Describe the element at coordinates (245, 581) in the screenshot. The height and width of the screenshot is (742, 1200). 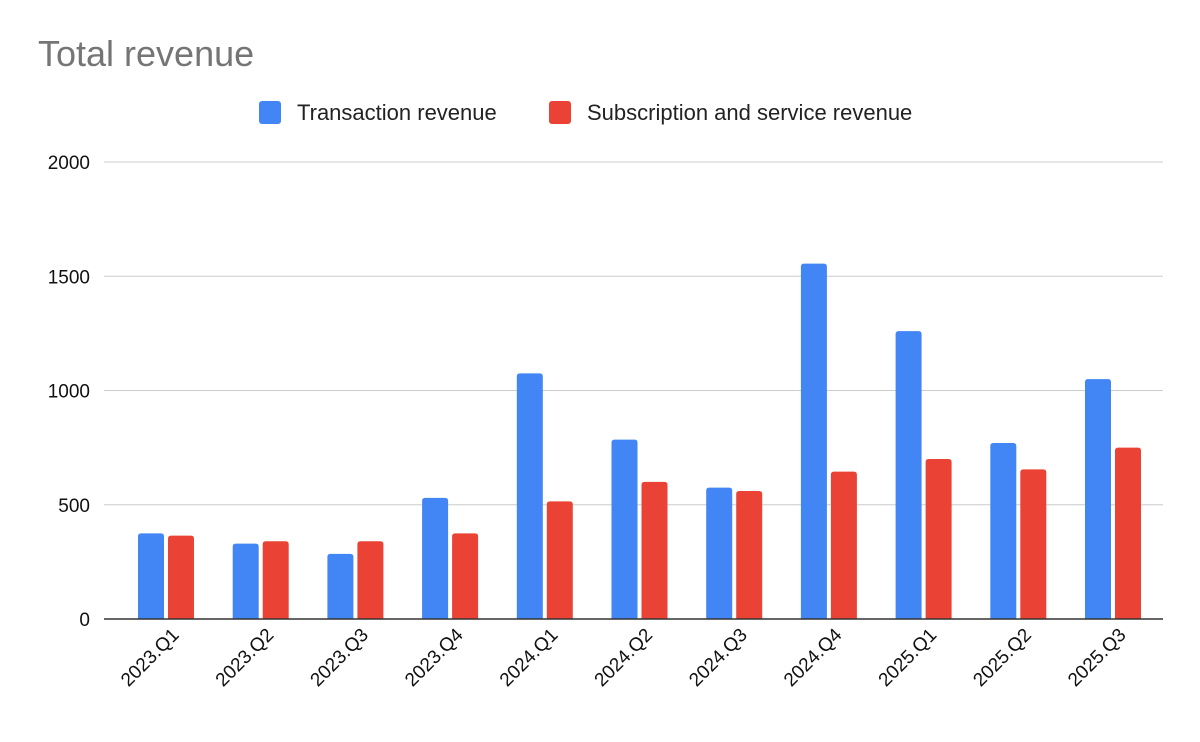
I see `bar-2023.Q2-transaction` at that location.